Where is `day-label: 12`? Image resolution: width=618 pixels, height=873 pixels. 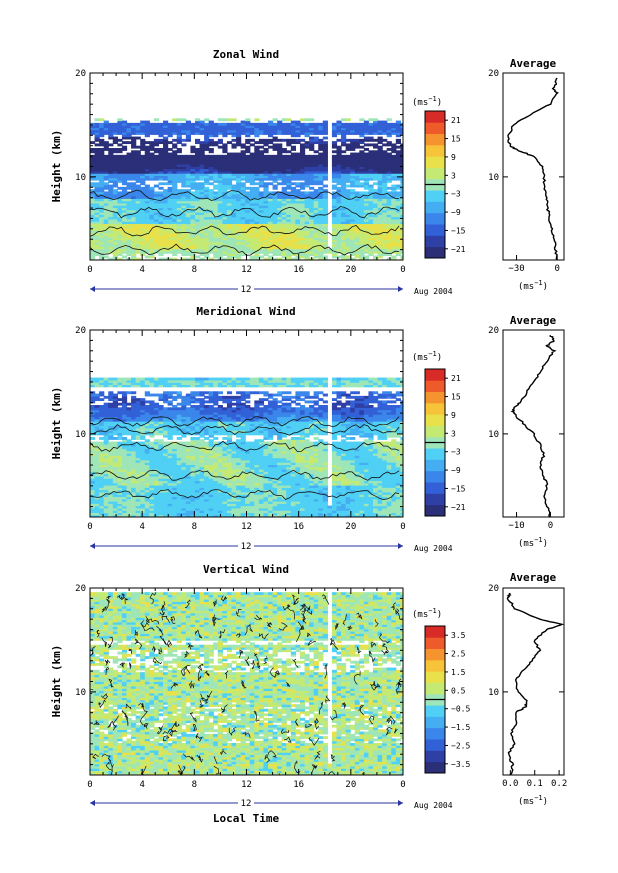
day-label: 12 is located at coordinates (246, 290).